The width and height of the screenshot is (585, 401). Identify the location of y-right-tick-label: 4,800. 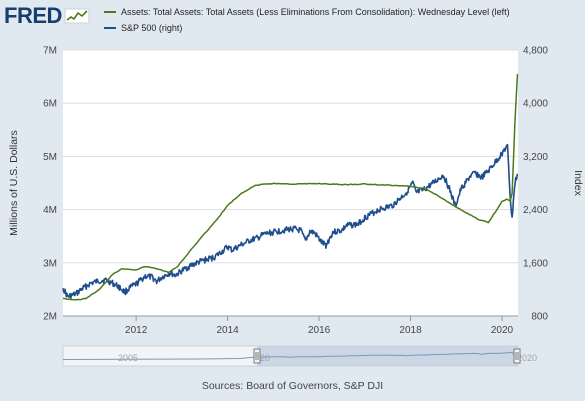
(535, 51).